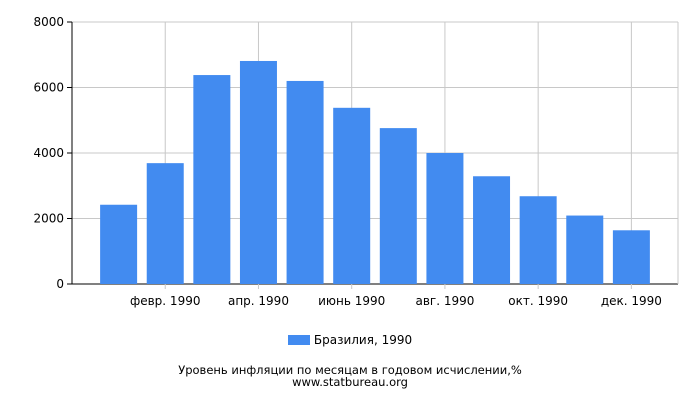  Describe the element at coordinates (48, 22) in the screenshot. I see `y-tick-label: 8000` at that location.